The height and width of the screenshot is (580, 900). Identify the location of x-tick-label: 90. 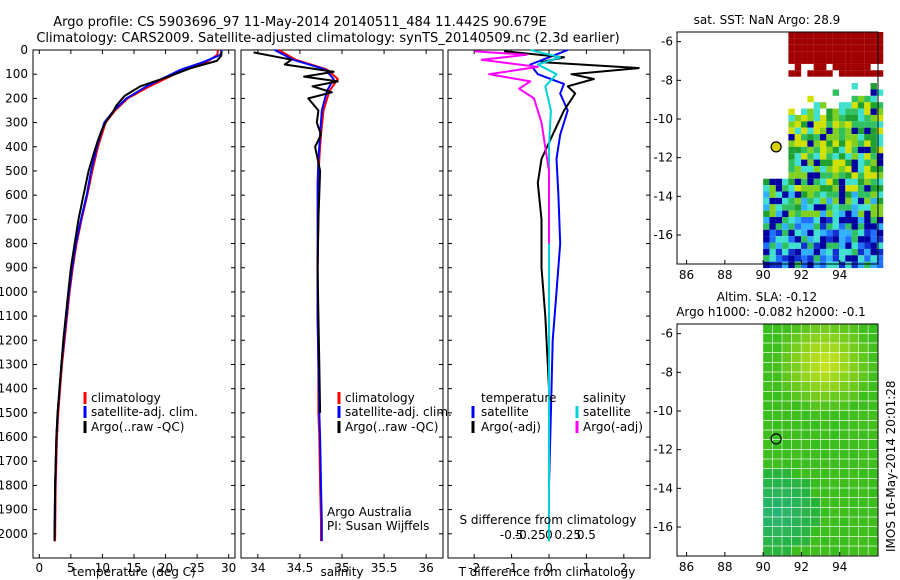
(763, 275).